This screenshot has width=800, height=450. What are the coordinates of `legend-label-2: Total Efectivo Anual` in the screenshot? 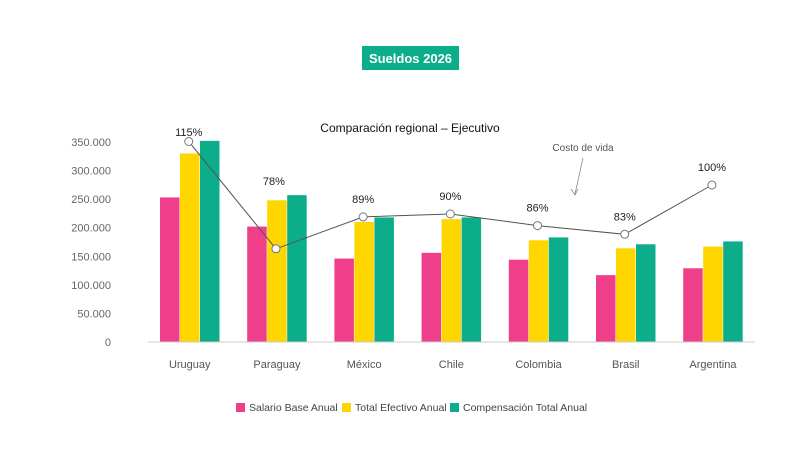 It's located at (401, 408).